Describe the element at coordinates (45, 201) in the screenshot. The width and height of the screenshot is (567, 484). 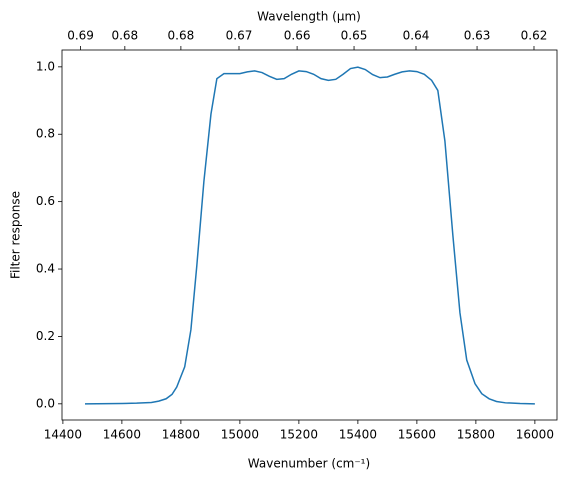
I see `y-tick-label: 0.6` at that location.